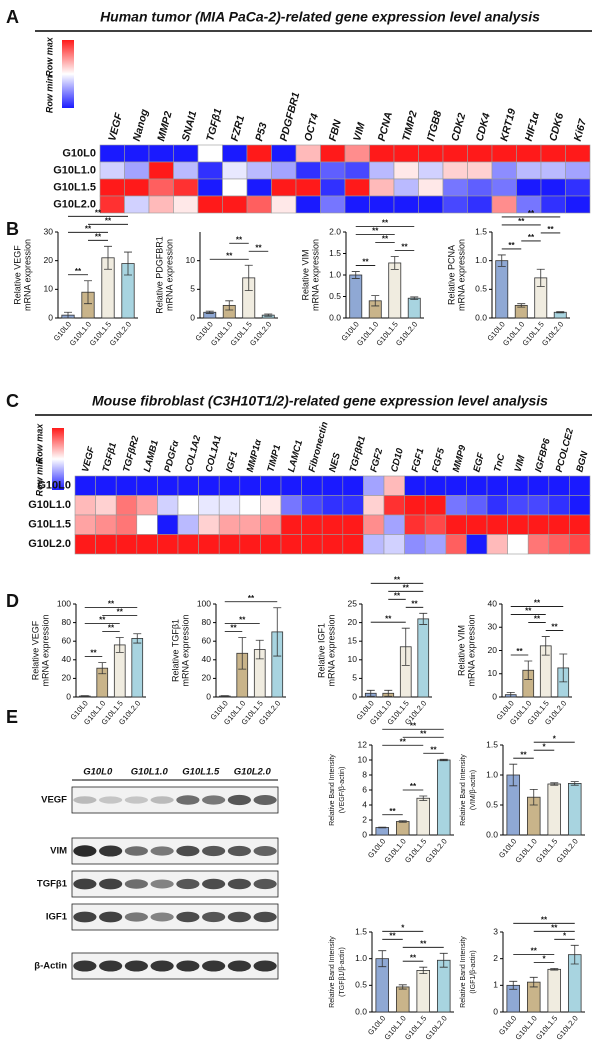  Describe the element at coordinates (493, 650) in the screenshot. I see `y-tick-label: 20` at that location.